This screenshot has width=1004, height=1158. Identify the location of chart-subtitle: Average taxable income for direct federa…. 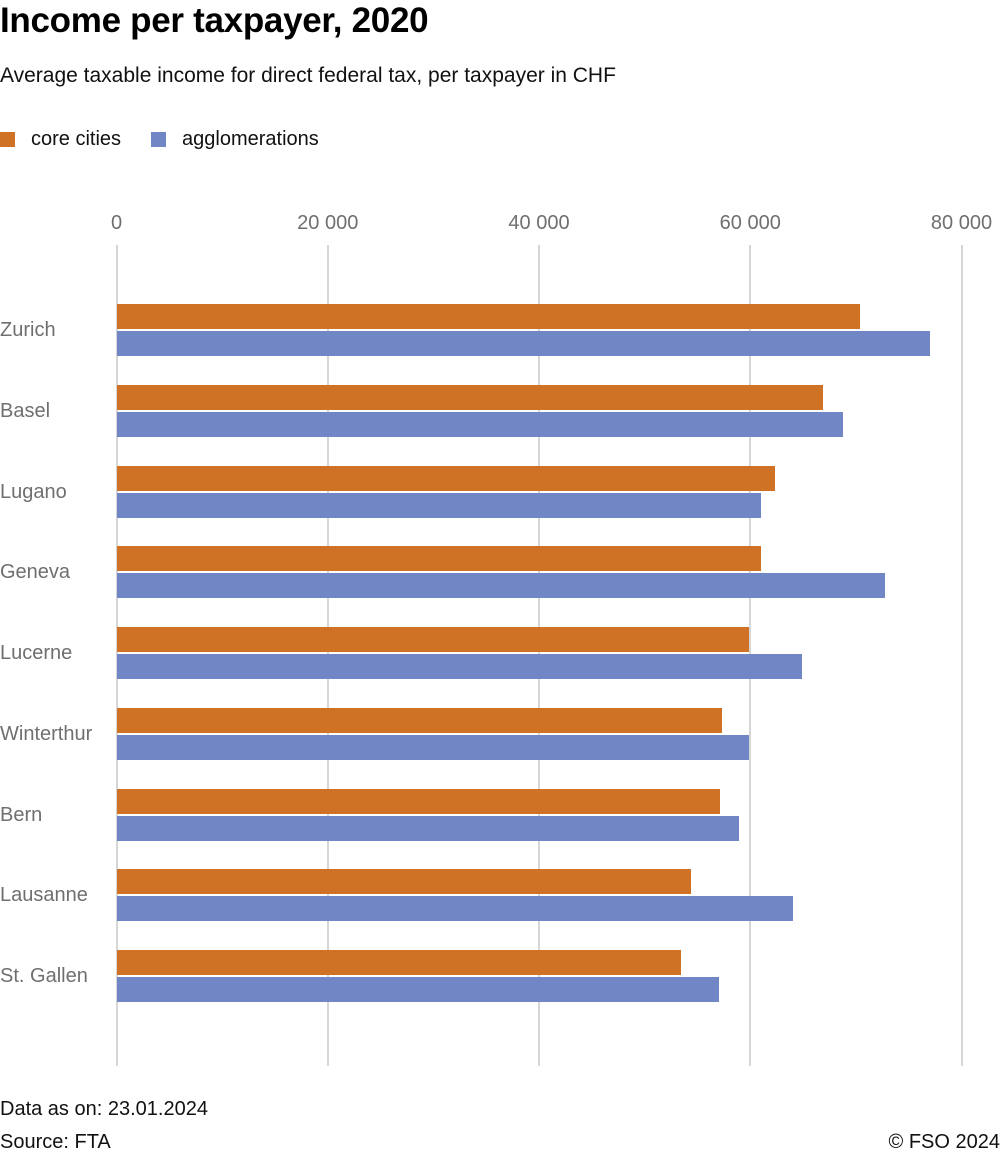
(308, 75).